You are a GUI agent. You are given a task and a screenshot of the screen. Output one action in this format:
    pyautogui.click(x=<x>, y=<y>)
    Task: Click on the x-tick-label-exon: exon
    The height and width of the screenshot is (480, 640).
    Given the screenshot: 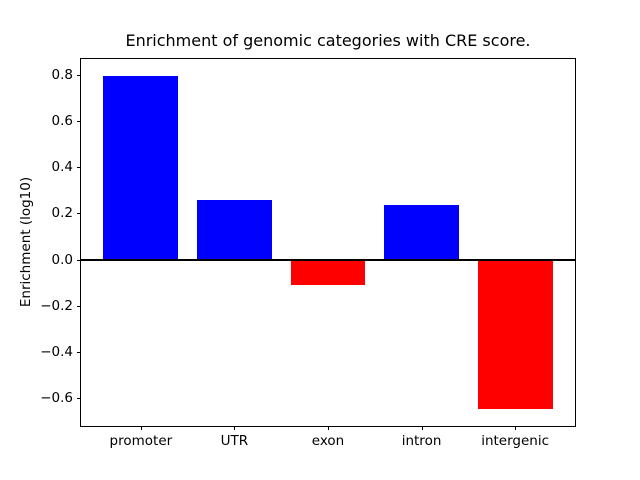 What is the action you would take?
    pyautogui.click(x=328, y=441)
    